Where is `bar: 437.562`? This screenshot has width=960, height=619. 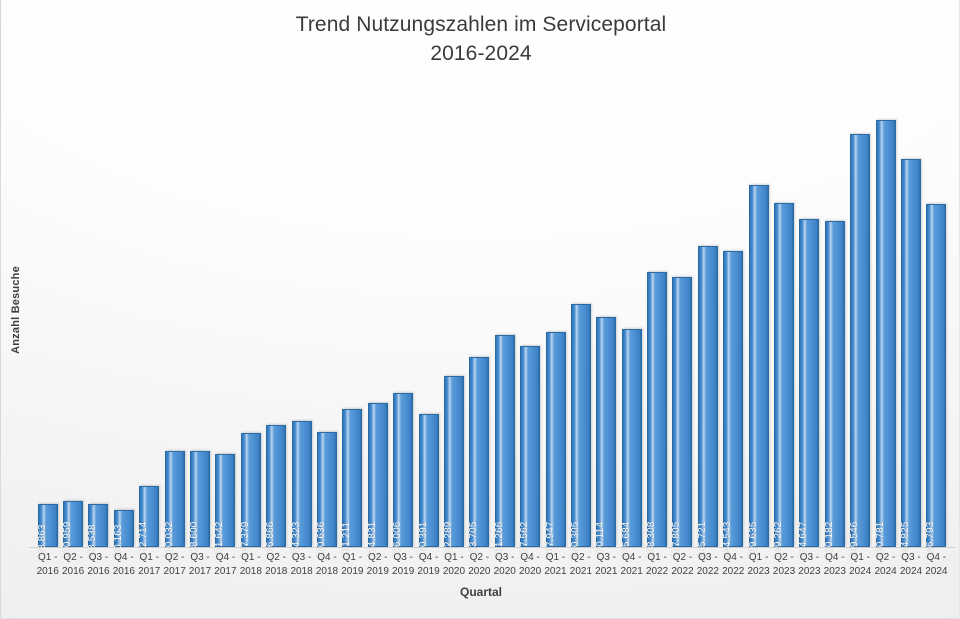
bar: 437.562 is located at coordinates (530, 452).